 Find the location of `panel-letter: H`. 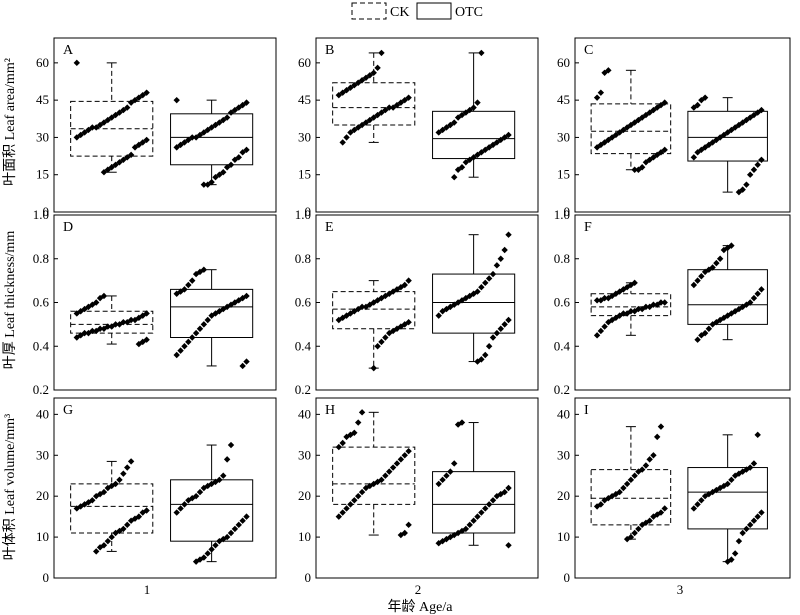

panel-letter: H is located at coordinates (330, 410).